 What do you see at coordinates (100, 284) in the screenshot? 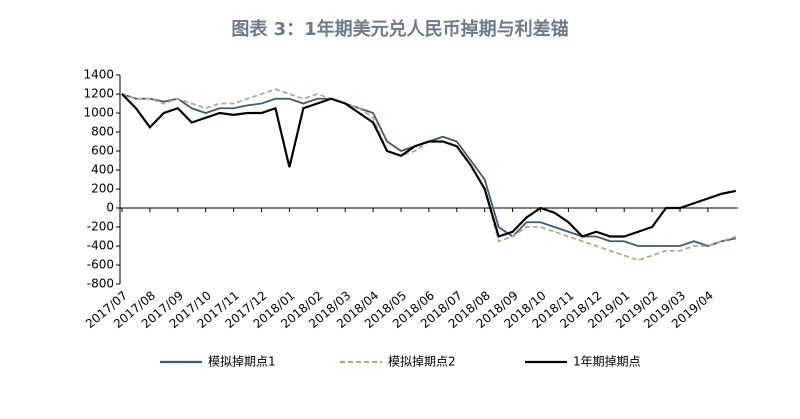
I see `y-tick-label: -800` at bounding box center [100, 284].